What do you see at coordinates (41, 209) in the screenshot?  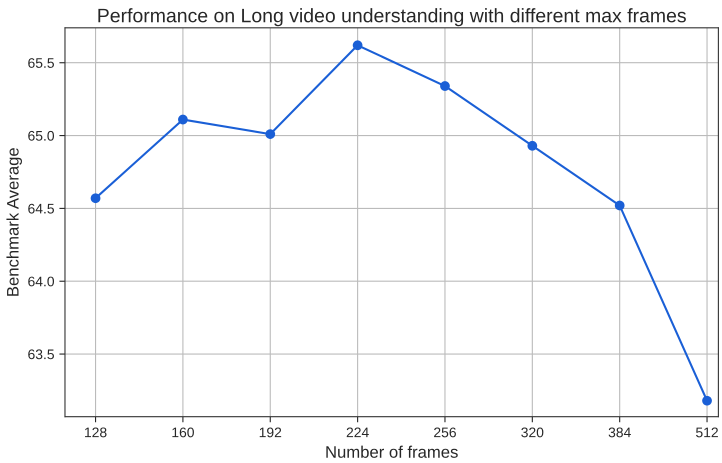 I see `y-tick-label: 64.5` at bounding box center [41, 209].